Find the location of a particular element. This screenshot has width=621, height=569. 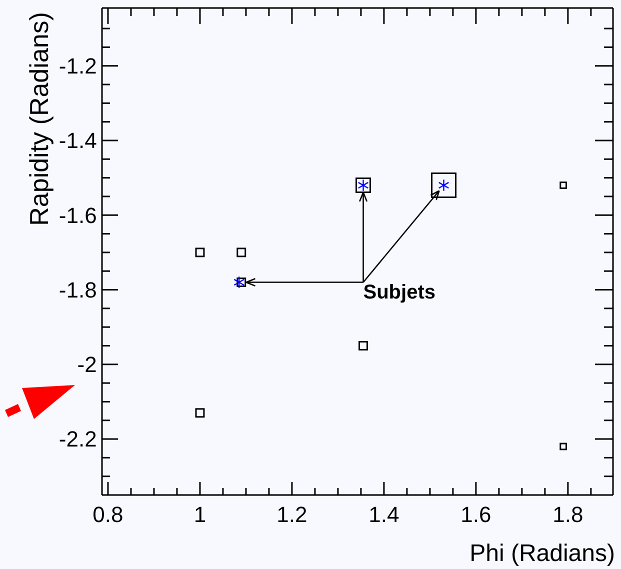

y-tick-label: -2 is located at coordinates (87, 365).